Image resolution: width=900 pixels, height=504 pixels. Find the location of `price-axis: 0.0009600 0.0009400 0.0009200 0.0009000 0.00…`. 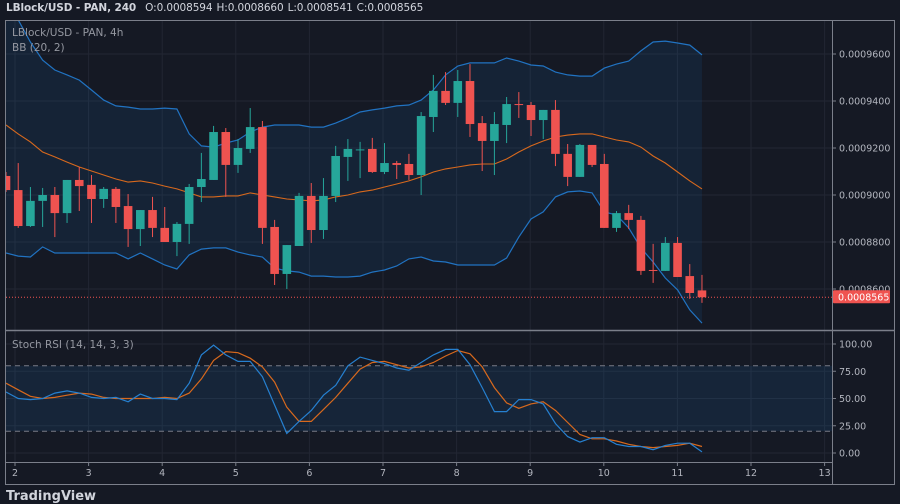

price-axis: 0.0009600 0.0009400 0.0009200 0.0009000 0.00… is located at coordinates (861, 177).